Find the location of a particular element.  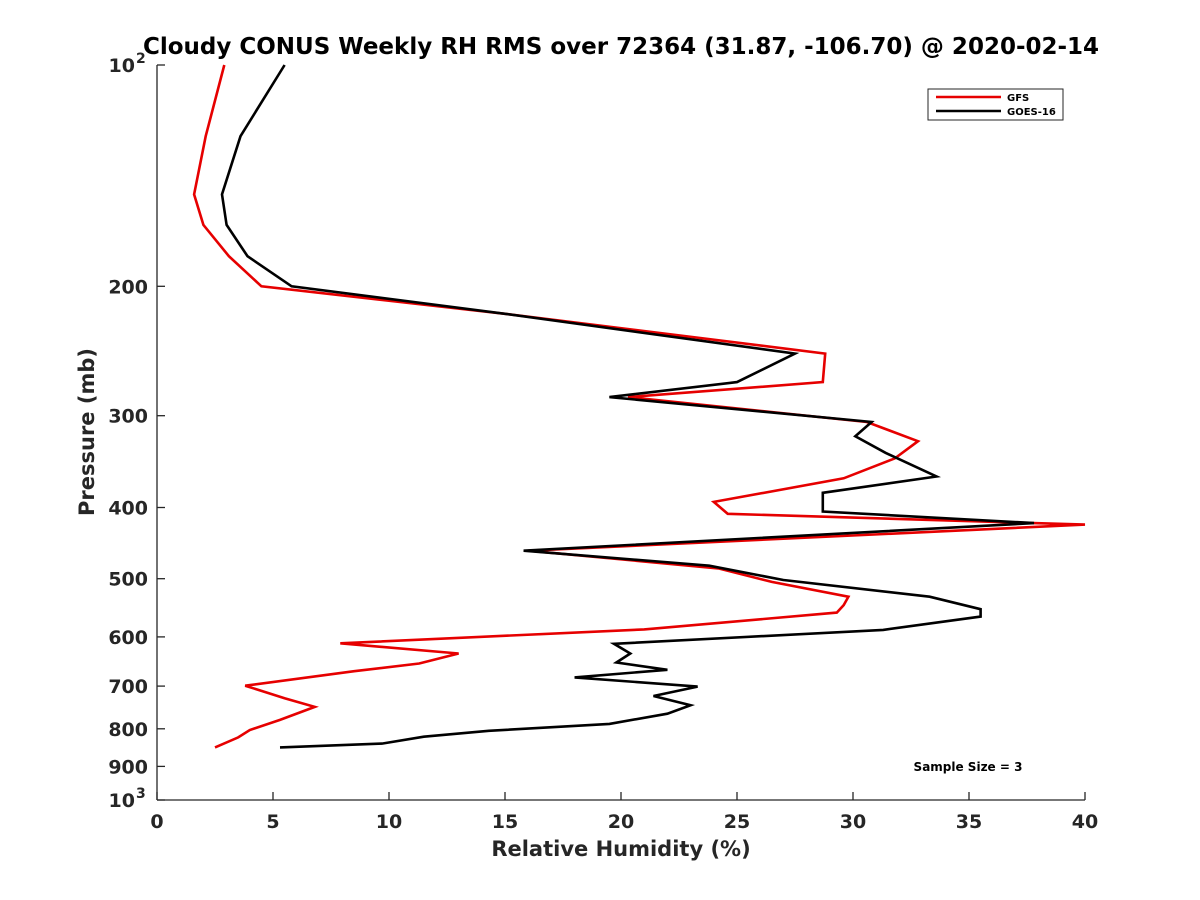

y-tick-label: 300 is located at coordinates (128, 417).